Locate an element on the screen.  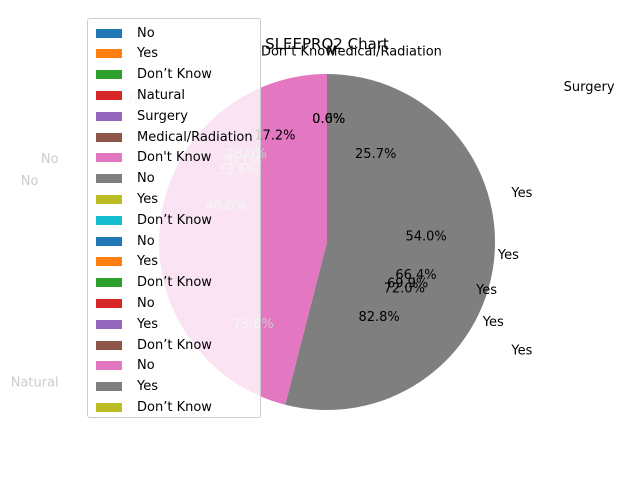
slice-label-10: Don’t Know is located at coordinates (298, 52).